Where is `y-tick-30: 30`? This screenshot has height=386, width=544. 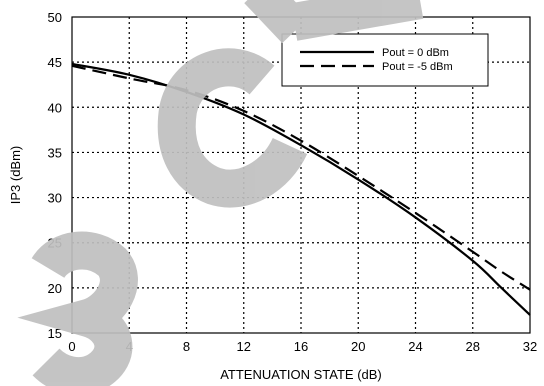
y-tick-30: 30 is located at coordinates (55, 198).